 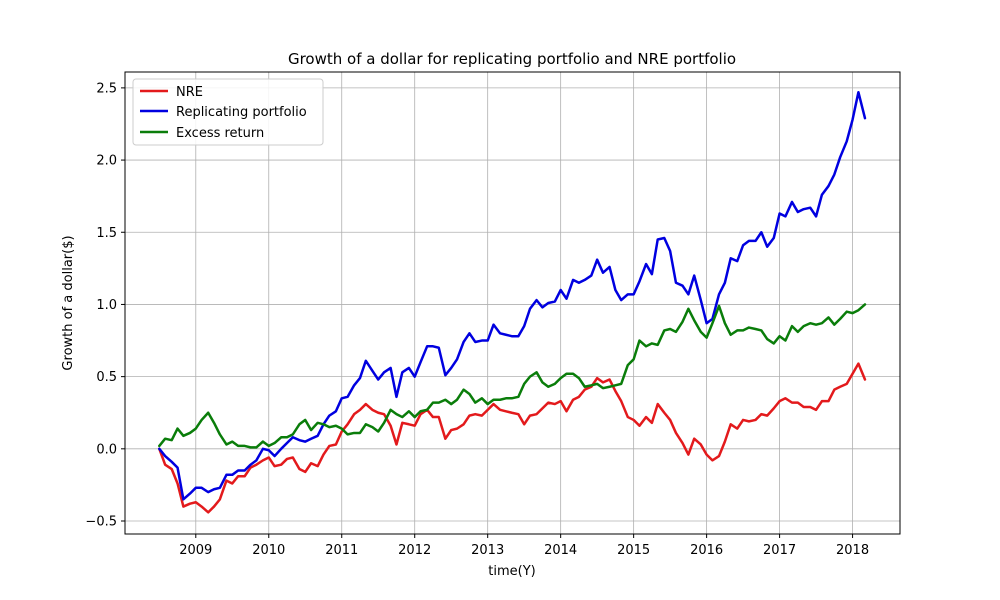 I want to click on legend: NRE Replicating portfolio Excess return, so click(x=228, y=112).